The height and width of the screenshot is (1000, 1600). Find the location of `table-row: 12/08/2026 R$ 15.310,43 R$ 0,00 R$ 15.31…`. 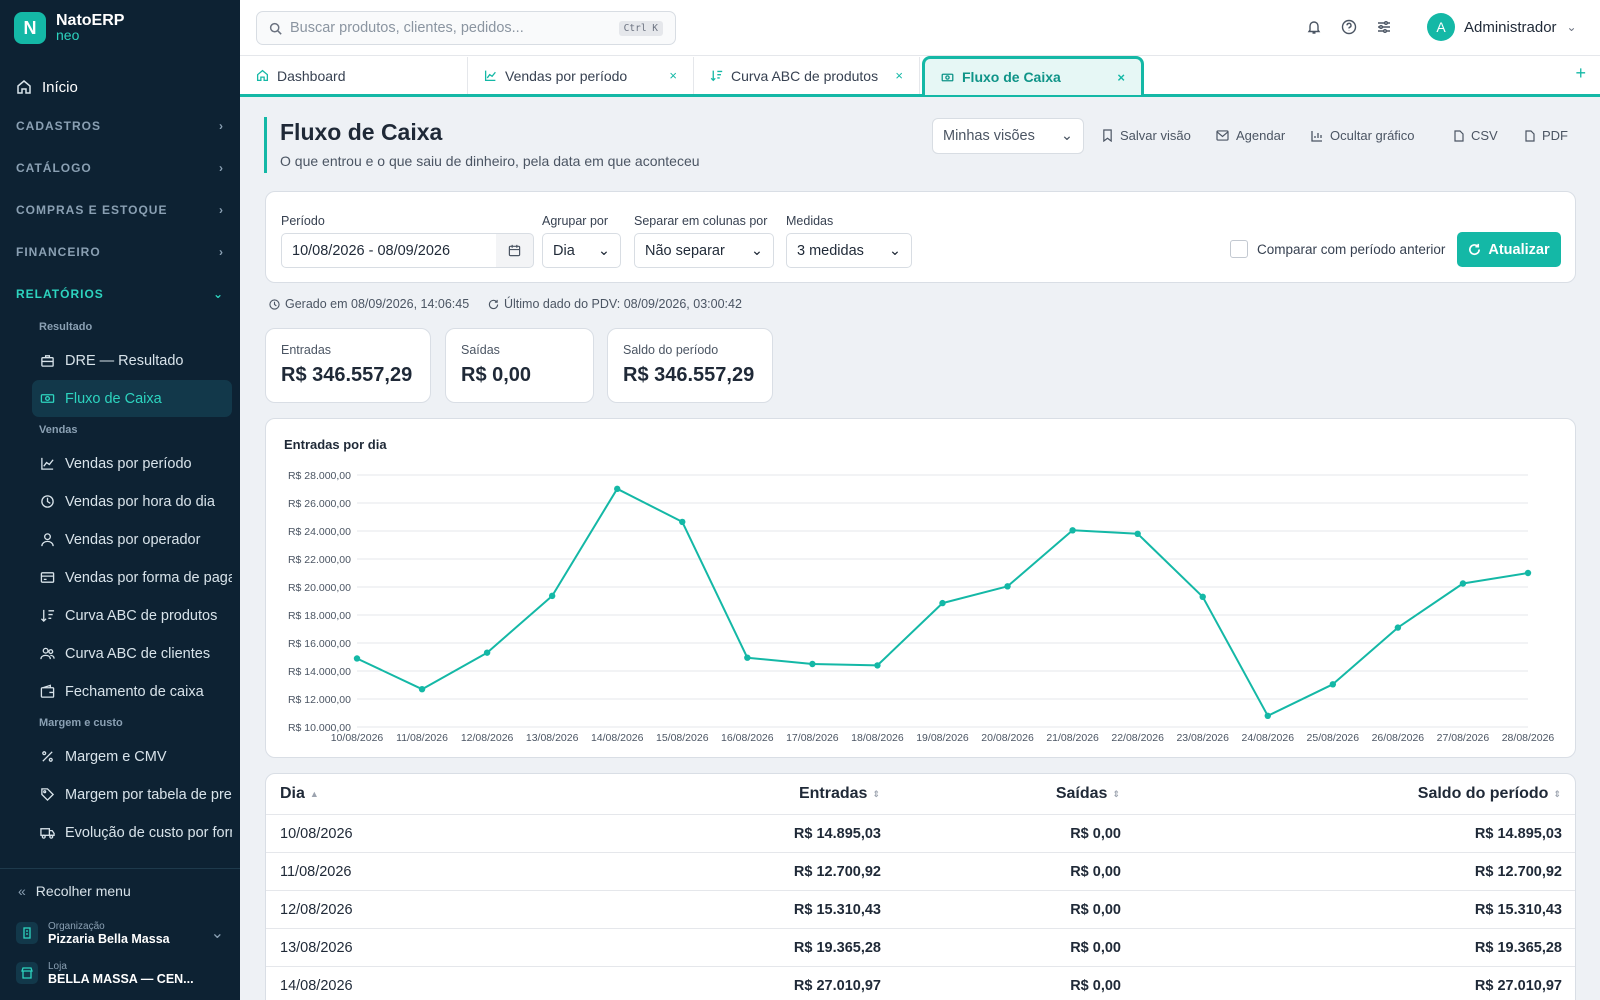

table-row: 12/08/2026 R$ 15.310,43 R$ 0,00 R$ 15.31… is located at coordinates (920, 909).